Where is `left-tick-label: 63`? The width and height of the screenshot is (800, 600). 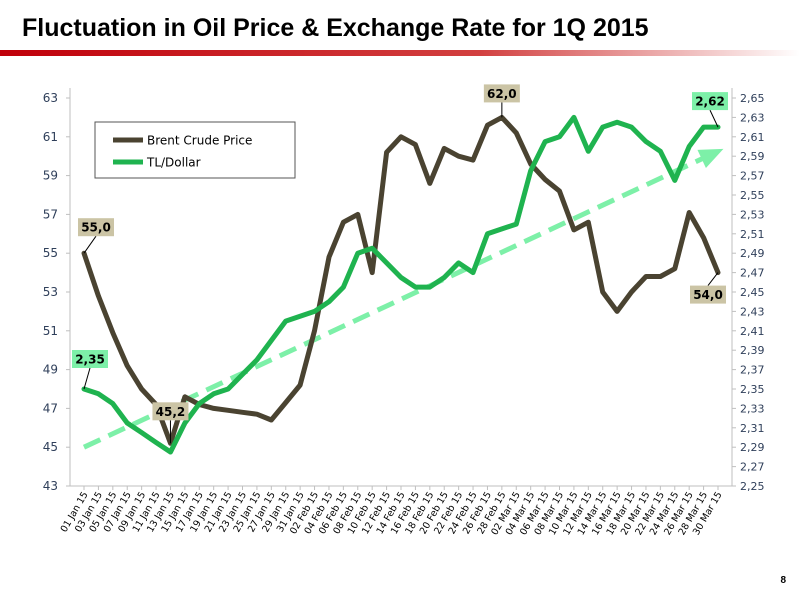 left-tick-label: 63 is located at coordinates (50, 98).